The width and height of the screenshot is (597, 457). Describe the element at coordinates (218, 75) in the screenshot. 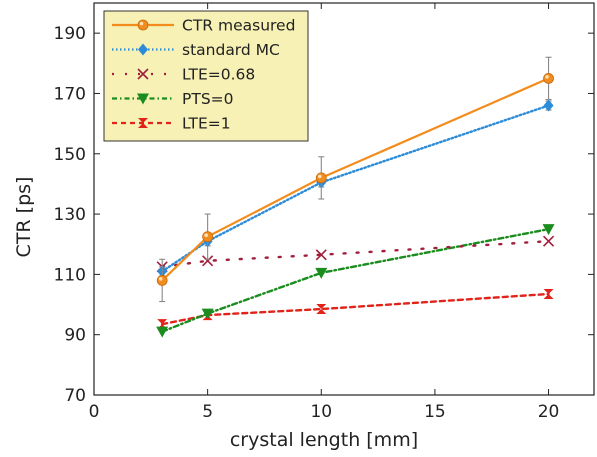

I see `legend-label: LTE=0.68` at that location.